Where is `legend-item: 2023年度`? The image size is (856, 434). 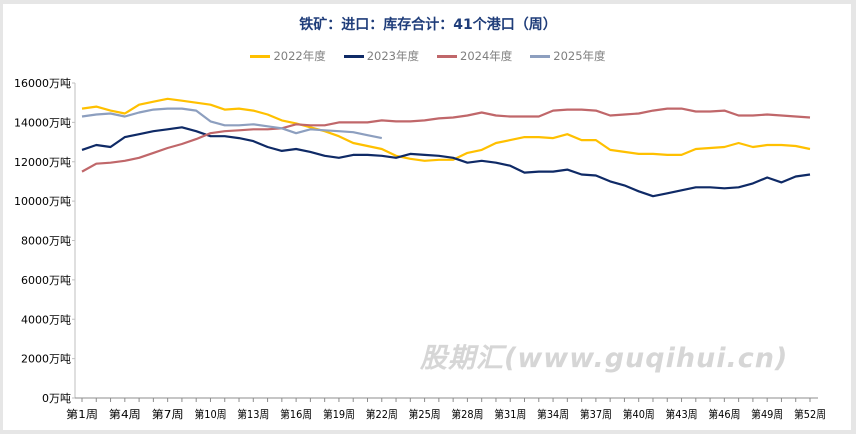
legend-item: 2023年度 is located at coordinates (381, 56).